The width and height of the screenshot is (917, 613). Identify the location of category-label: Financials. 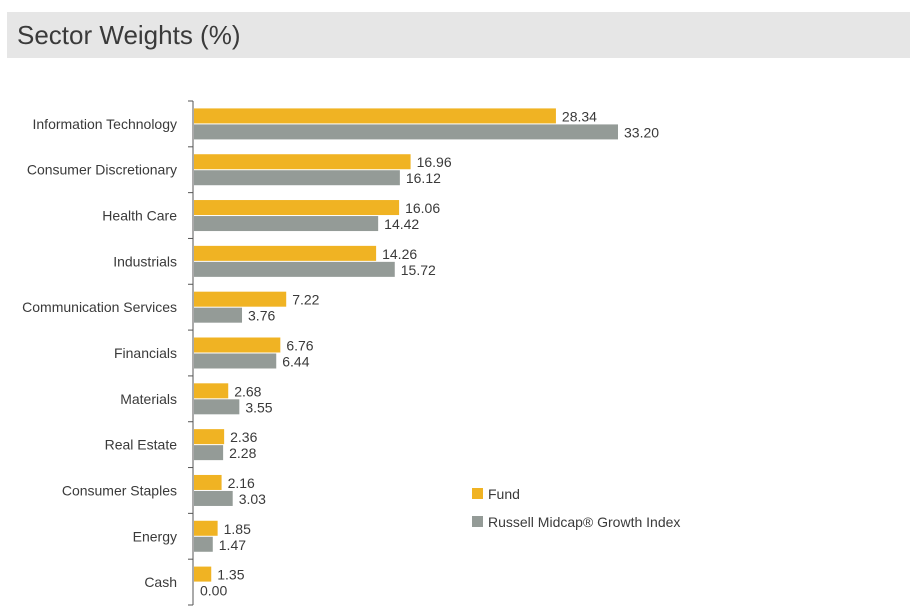
(145, 353).